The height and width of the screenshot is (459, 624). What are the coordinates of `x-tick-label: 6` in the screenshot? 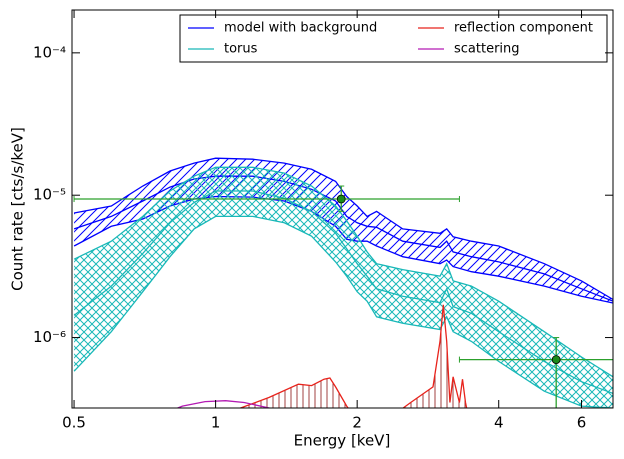 It's located at (582, 423).